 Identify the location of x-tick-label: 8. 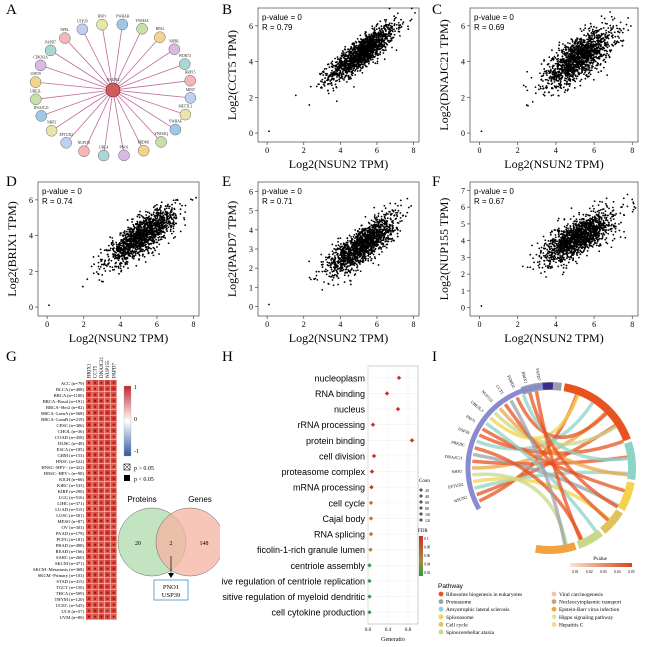
(632, 150).